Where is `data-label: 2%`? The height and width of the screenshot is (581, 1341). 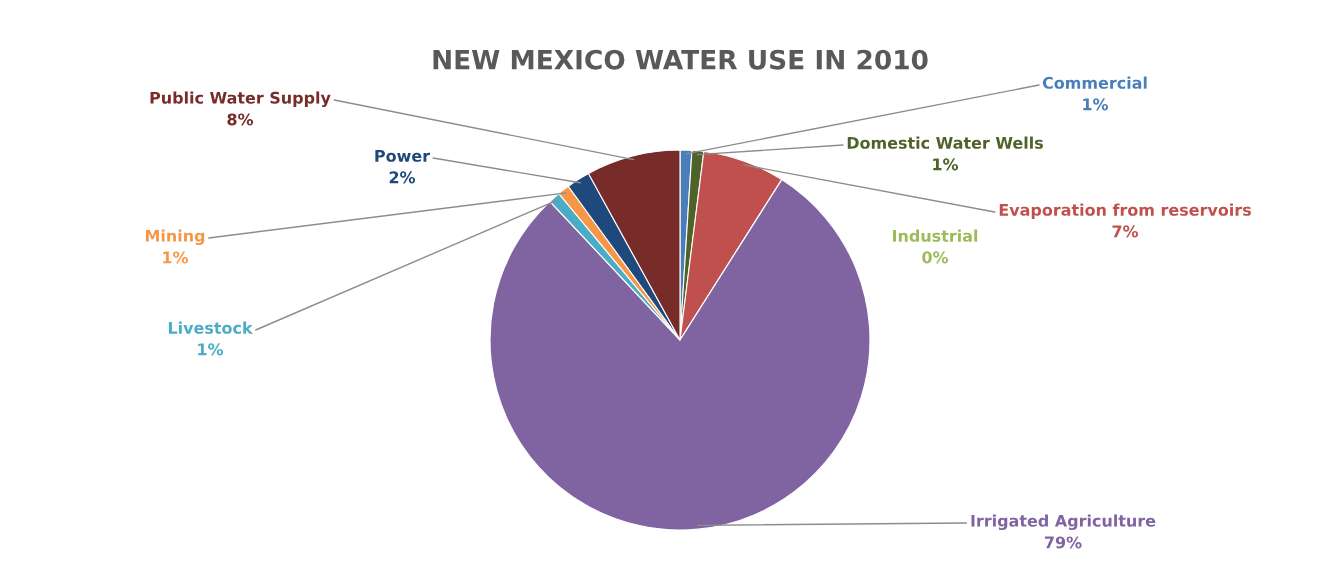
data-label: 2% is located at coordinates (402, 177).